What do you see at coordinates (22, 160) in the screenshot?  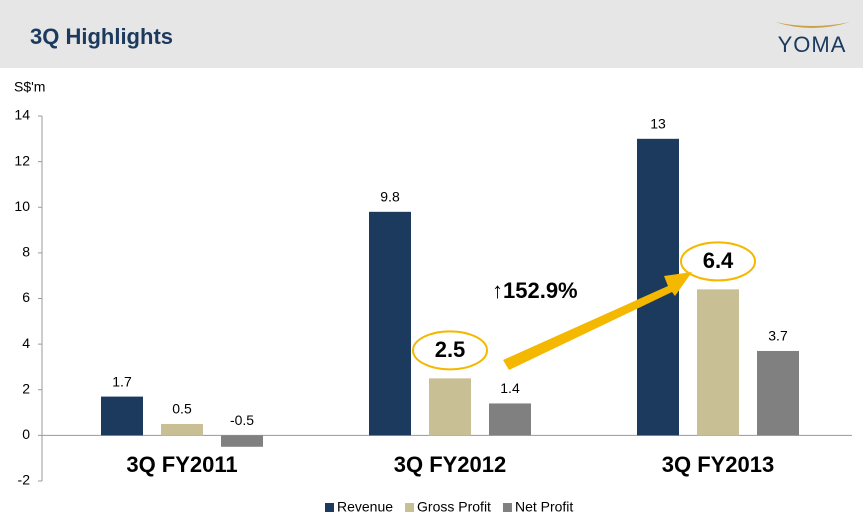 I see `y-tick-label: 12` at bounding box center [22, 160].